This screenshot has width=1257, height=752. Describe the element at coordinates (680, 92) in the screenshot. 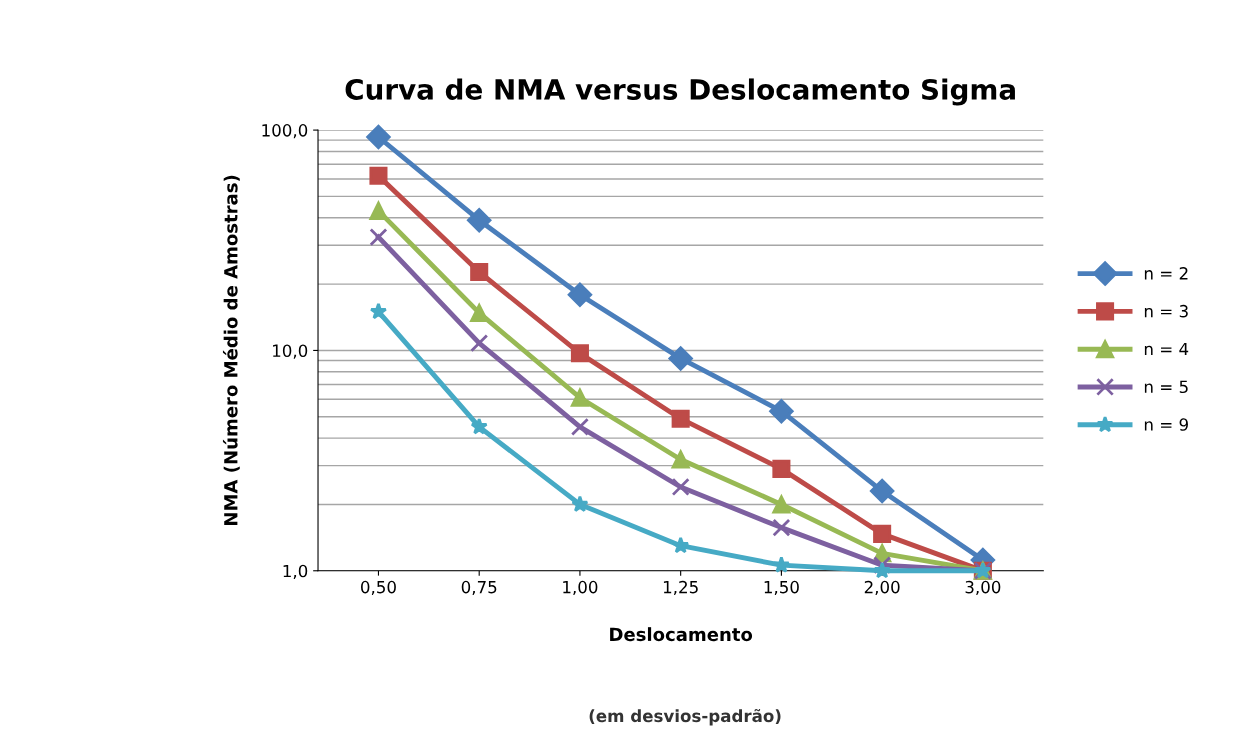

I see `chart-title: Curva de NMA versus Deslocamento Sigma` at that location.